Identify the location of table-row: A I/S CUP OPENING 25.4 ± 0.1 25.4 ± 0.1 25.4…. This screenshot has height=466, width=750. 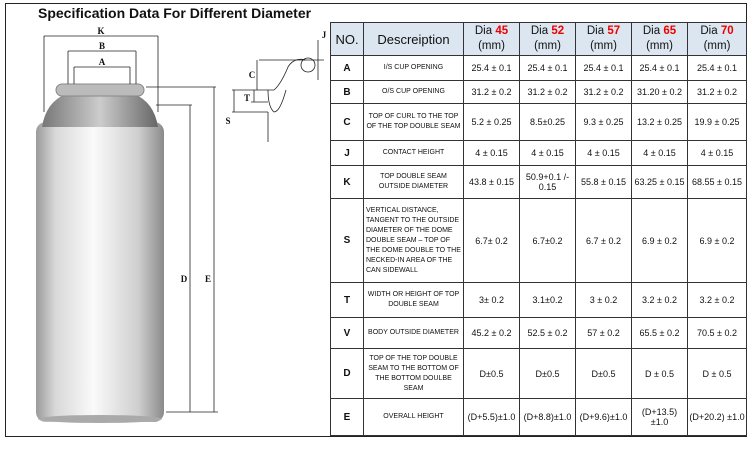
(538, 68).